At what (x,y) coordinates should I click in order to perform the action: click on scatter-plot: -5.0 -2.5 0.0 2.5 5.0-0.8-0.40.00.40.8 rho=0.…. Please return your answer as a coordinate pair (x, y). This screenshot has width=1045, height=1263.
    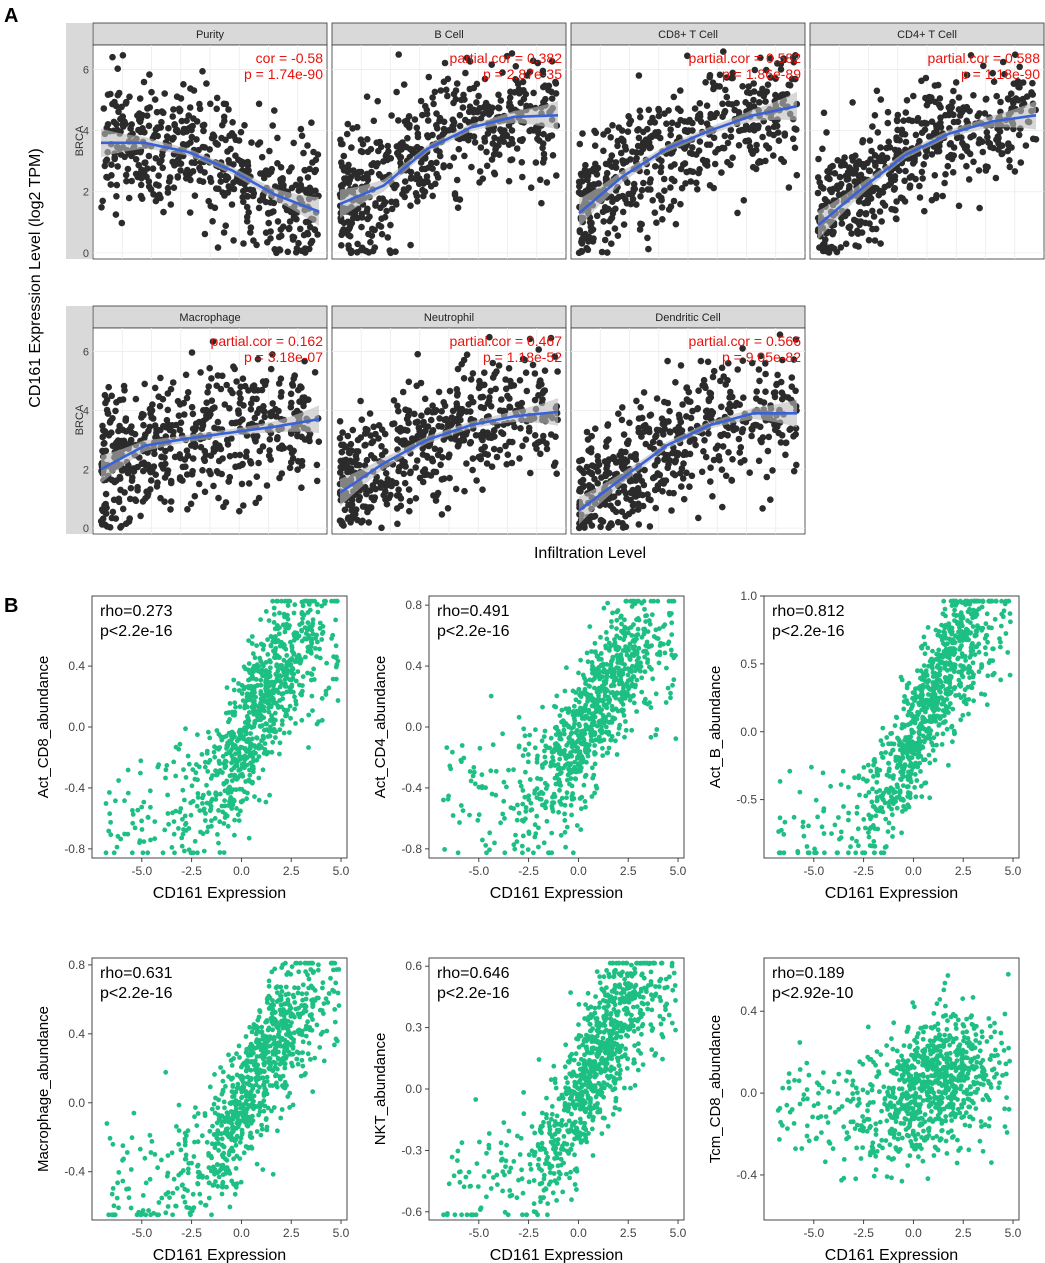
    Looking at the image, I should click on (529, 748).